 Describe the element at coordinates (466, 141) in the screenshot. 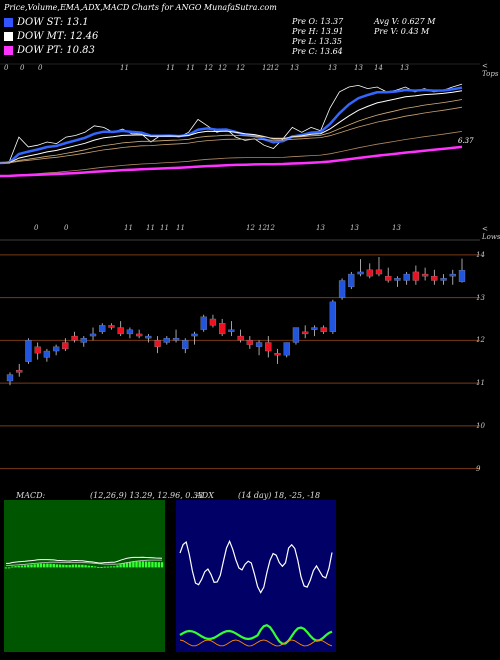

I see `ema-value-label: 6.37` at that location.